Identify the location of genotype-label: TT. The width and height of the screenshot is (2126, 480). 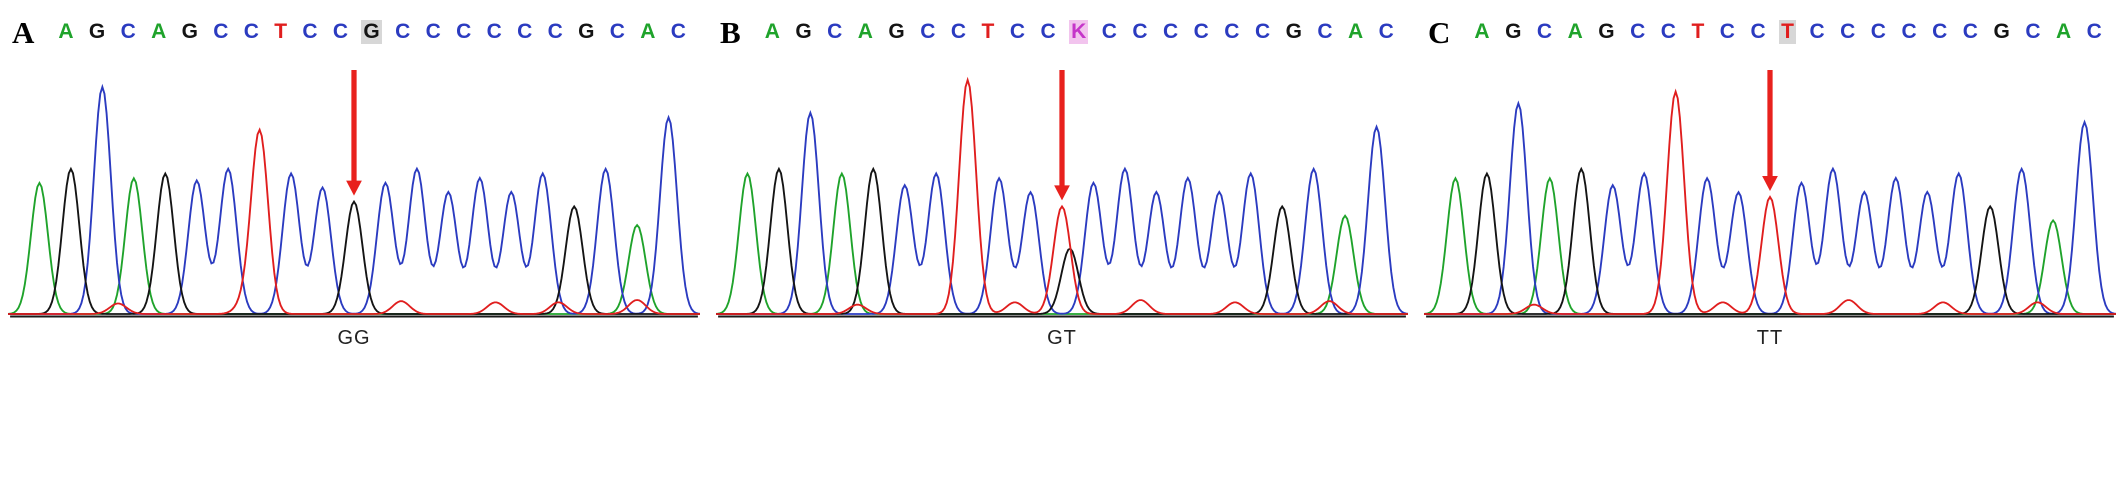
(1770, 338).